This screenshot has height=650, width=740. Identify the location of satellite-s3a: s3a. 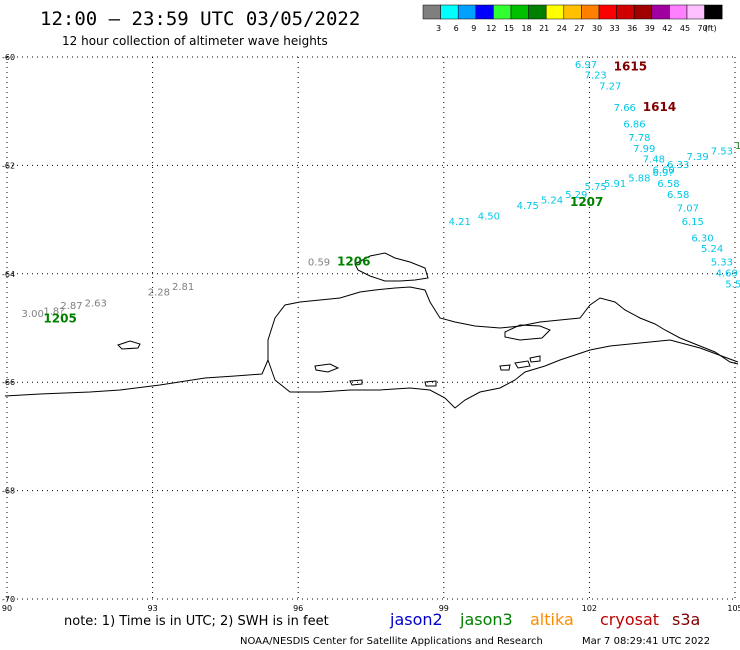
(686, 619).